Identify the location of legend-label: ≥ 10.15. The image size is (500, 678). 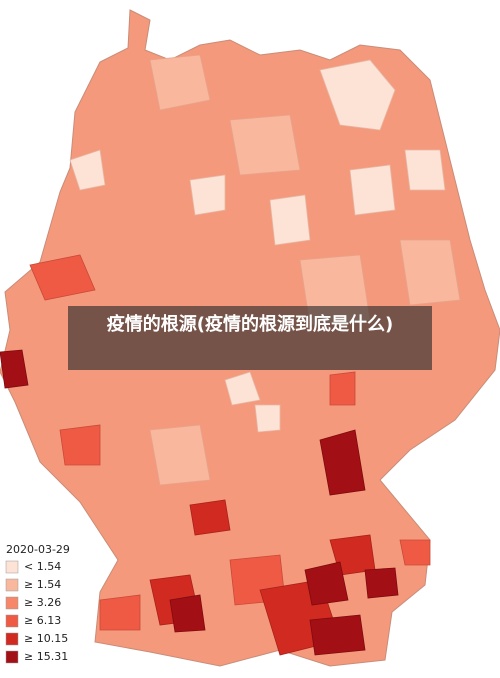
(46, 638).